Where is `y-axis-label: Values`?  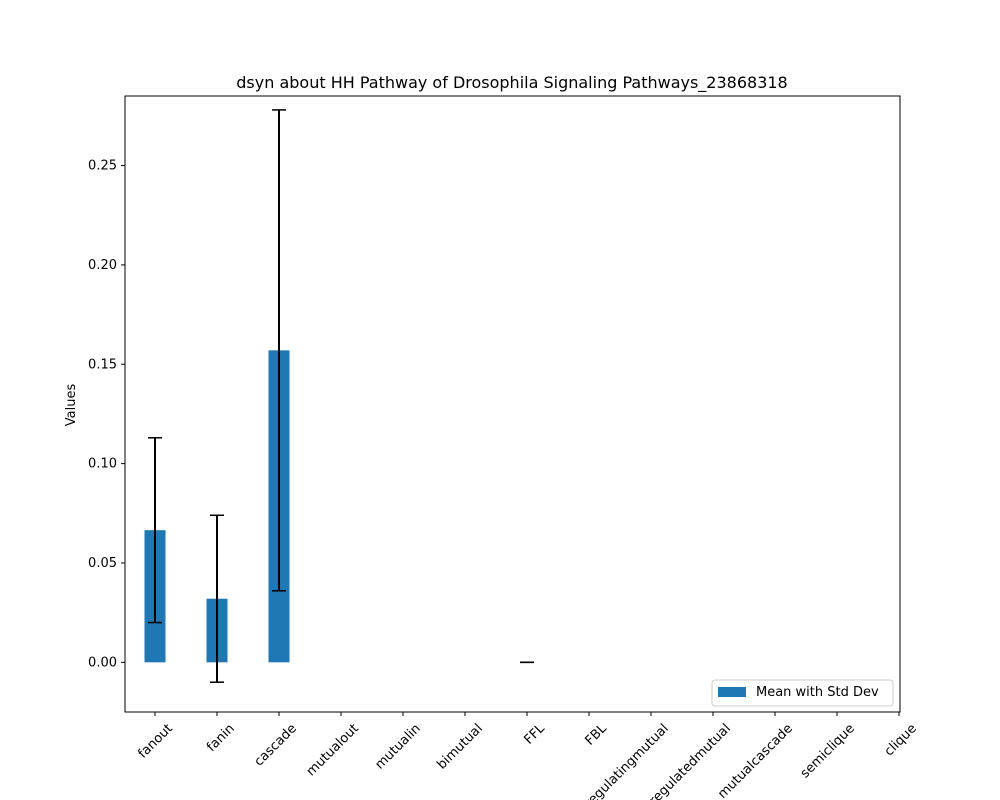 y-axis-label: Values is located at coordinates (71, 405).